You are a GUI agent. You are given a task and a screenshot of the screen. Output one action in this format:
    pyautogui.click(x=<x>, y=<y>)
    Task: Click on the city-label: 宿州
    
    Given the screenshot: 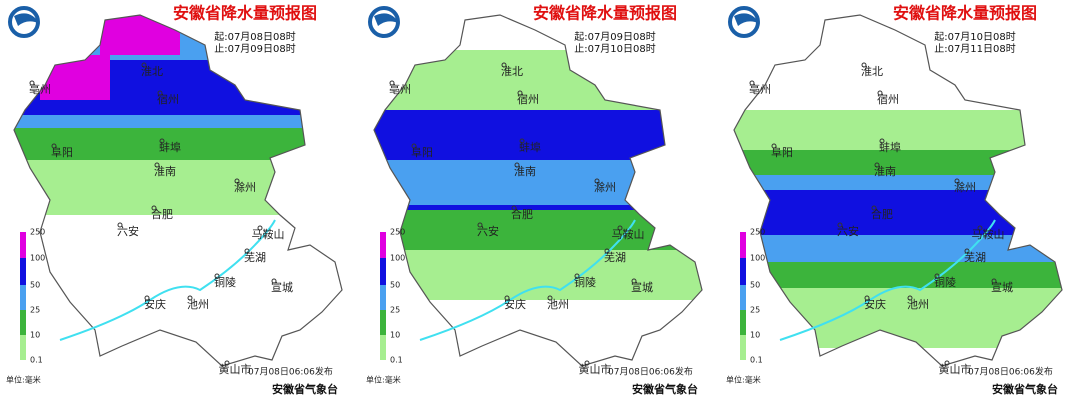 What is the action you would take?
    pyautogui.click(x=888, y=99)
    